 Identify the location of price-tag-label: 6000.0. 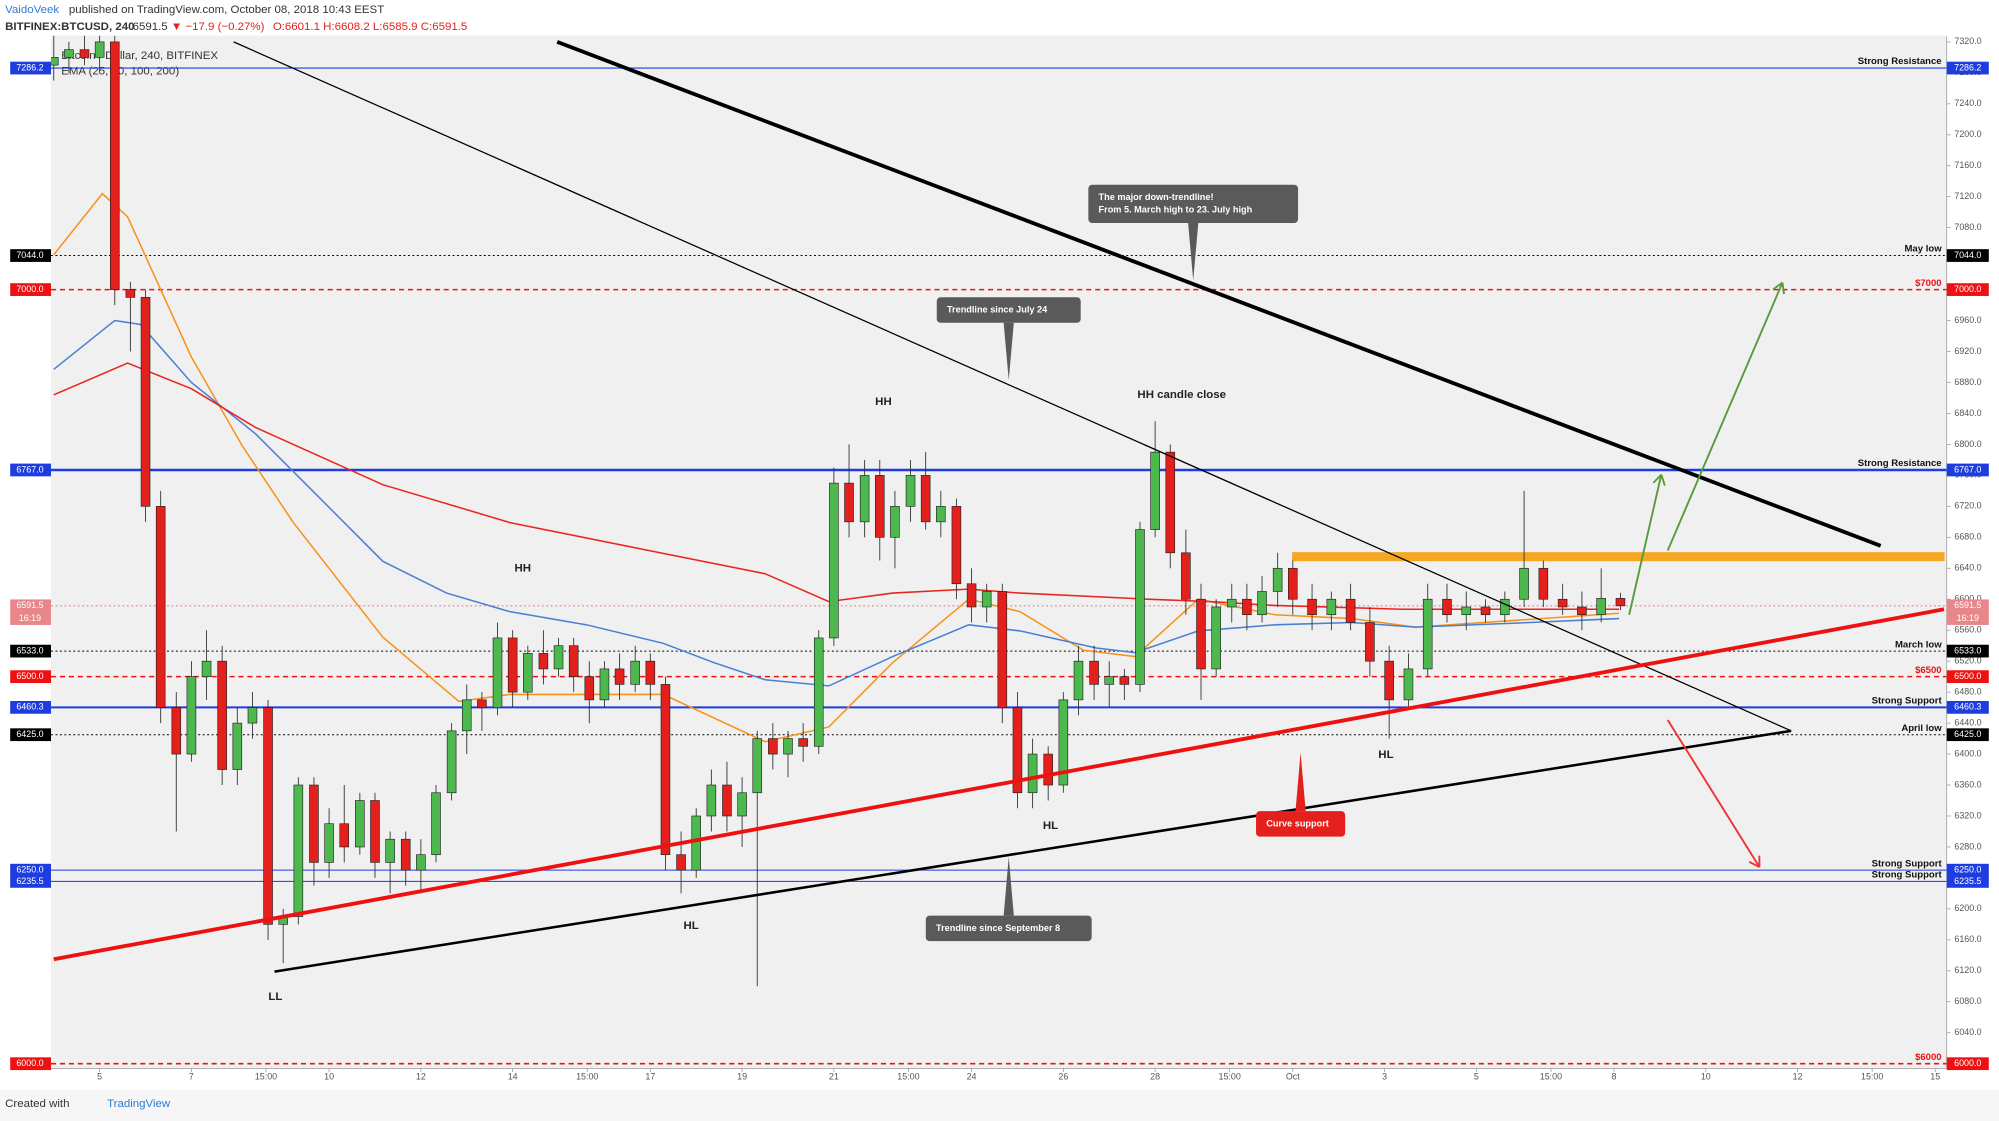
(1967, 1063).